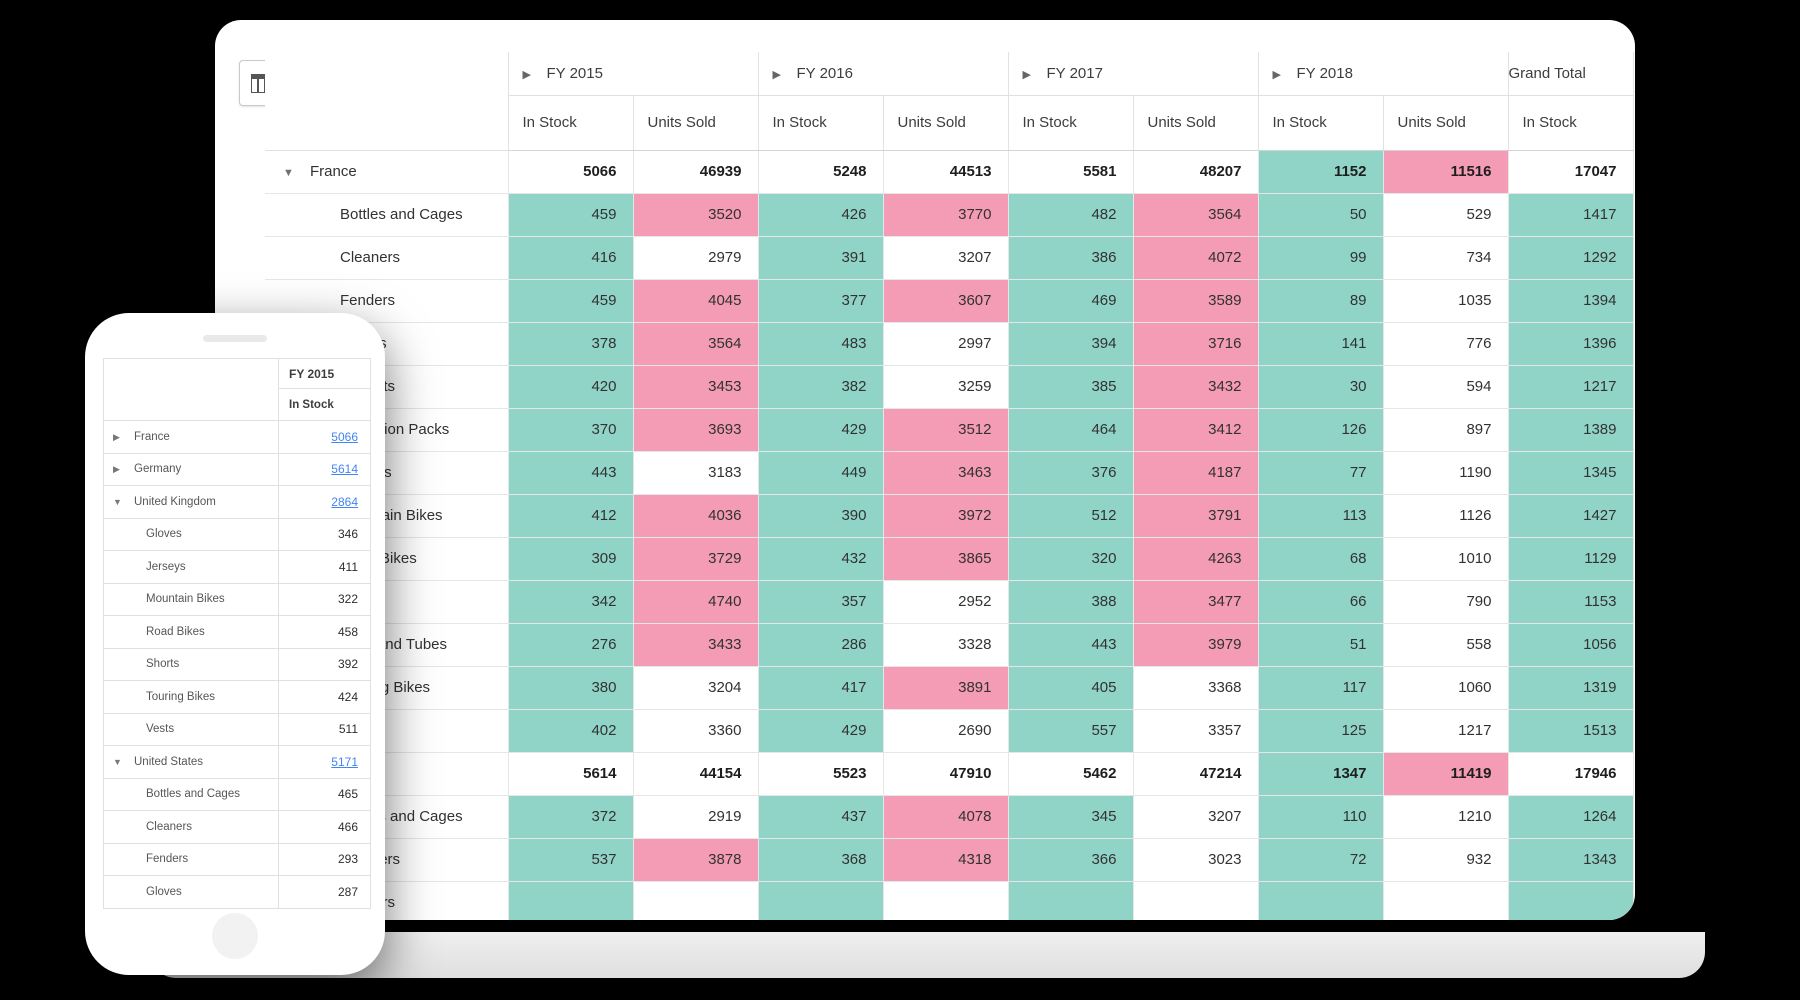 Image resolution: width=1800 pixels, height=1000 pixels. What do you see at coordinates (1446, 123) in the screenshot?
I see `measure-header-7-units-sold: Units Sold` at bounding box center [1446, 123].